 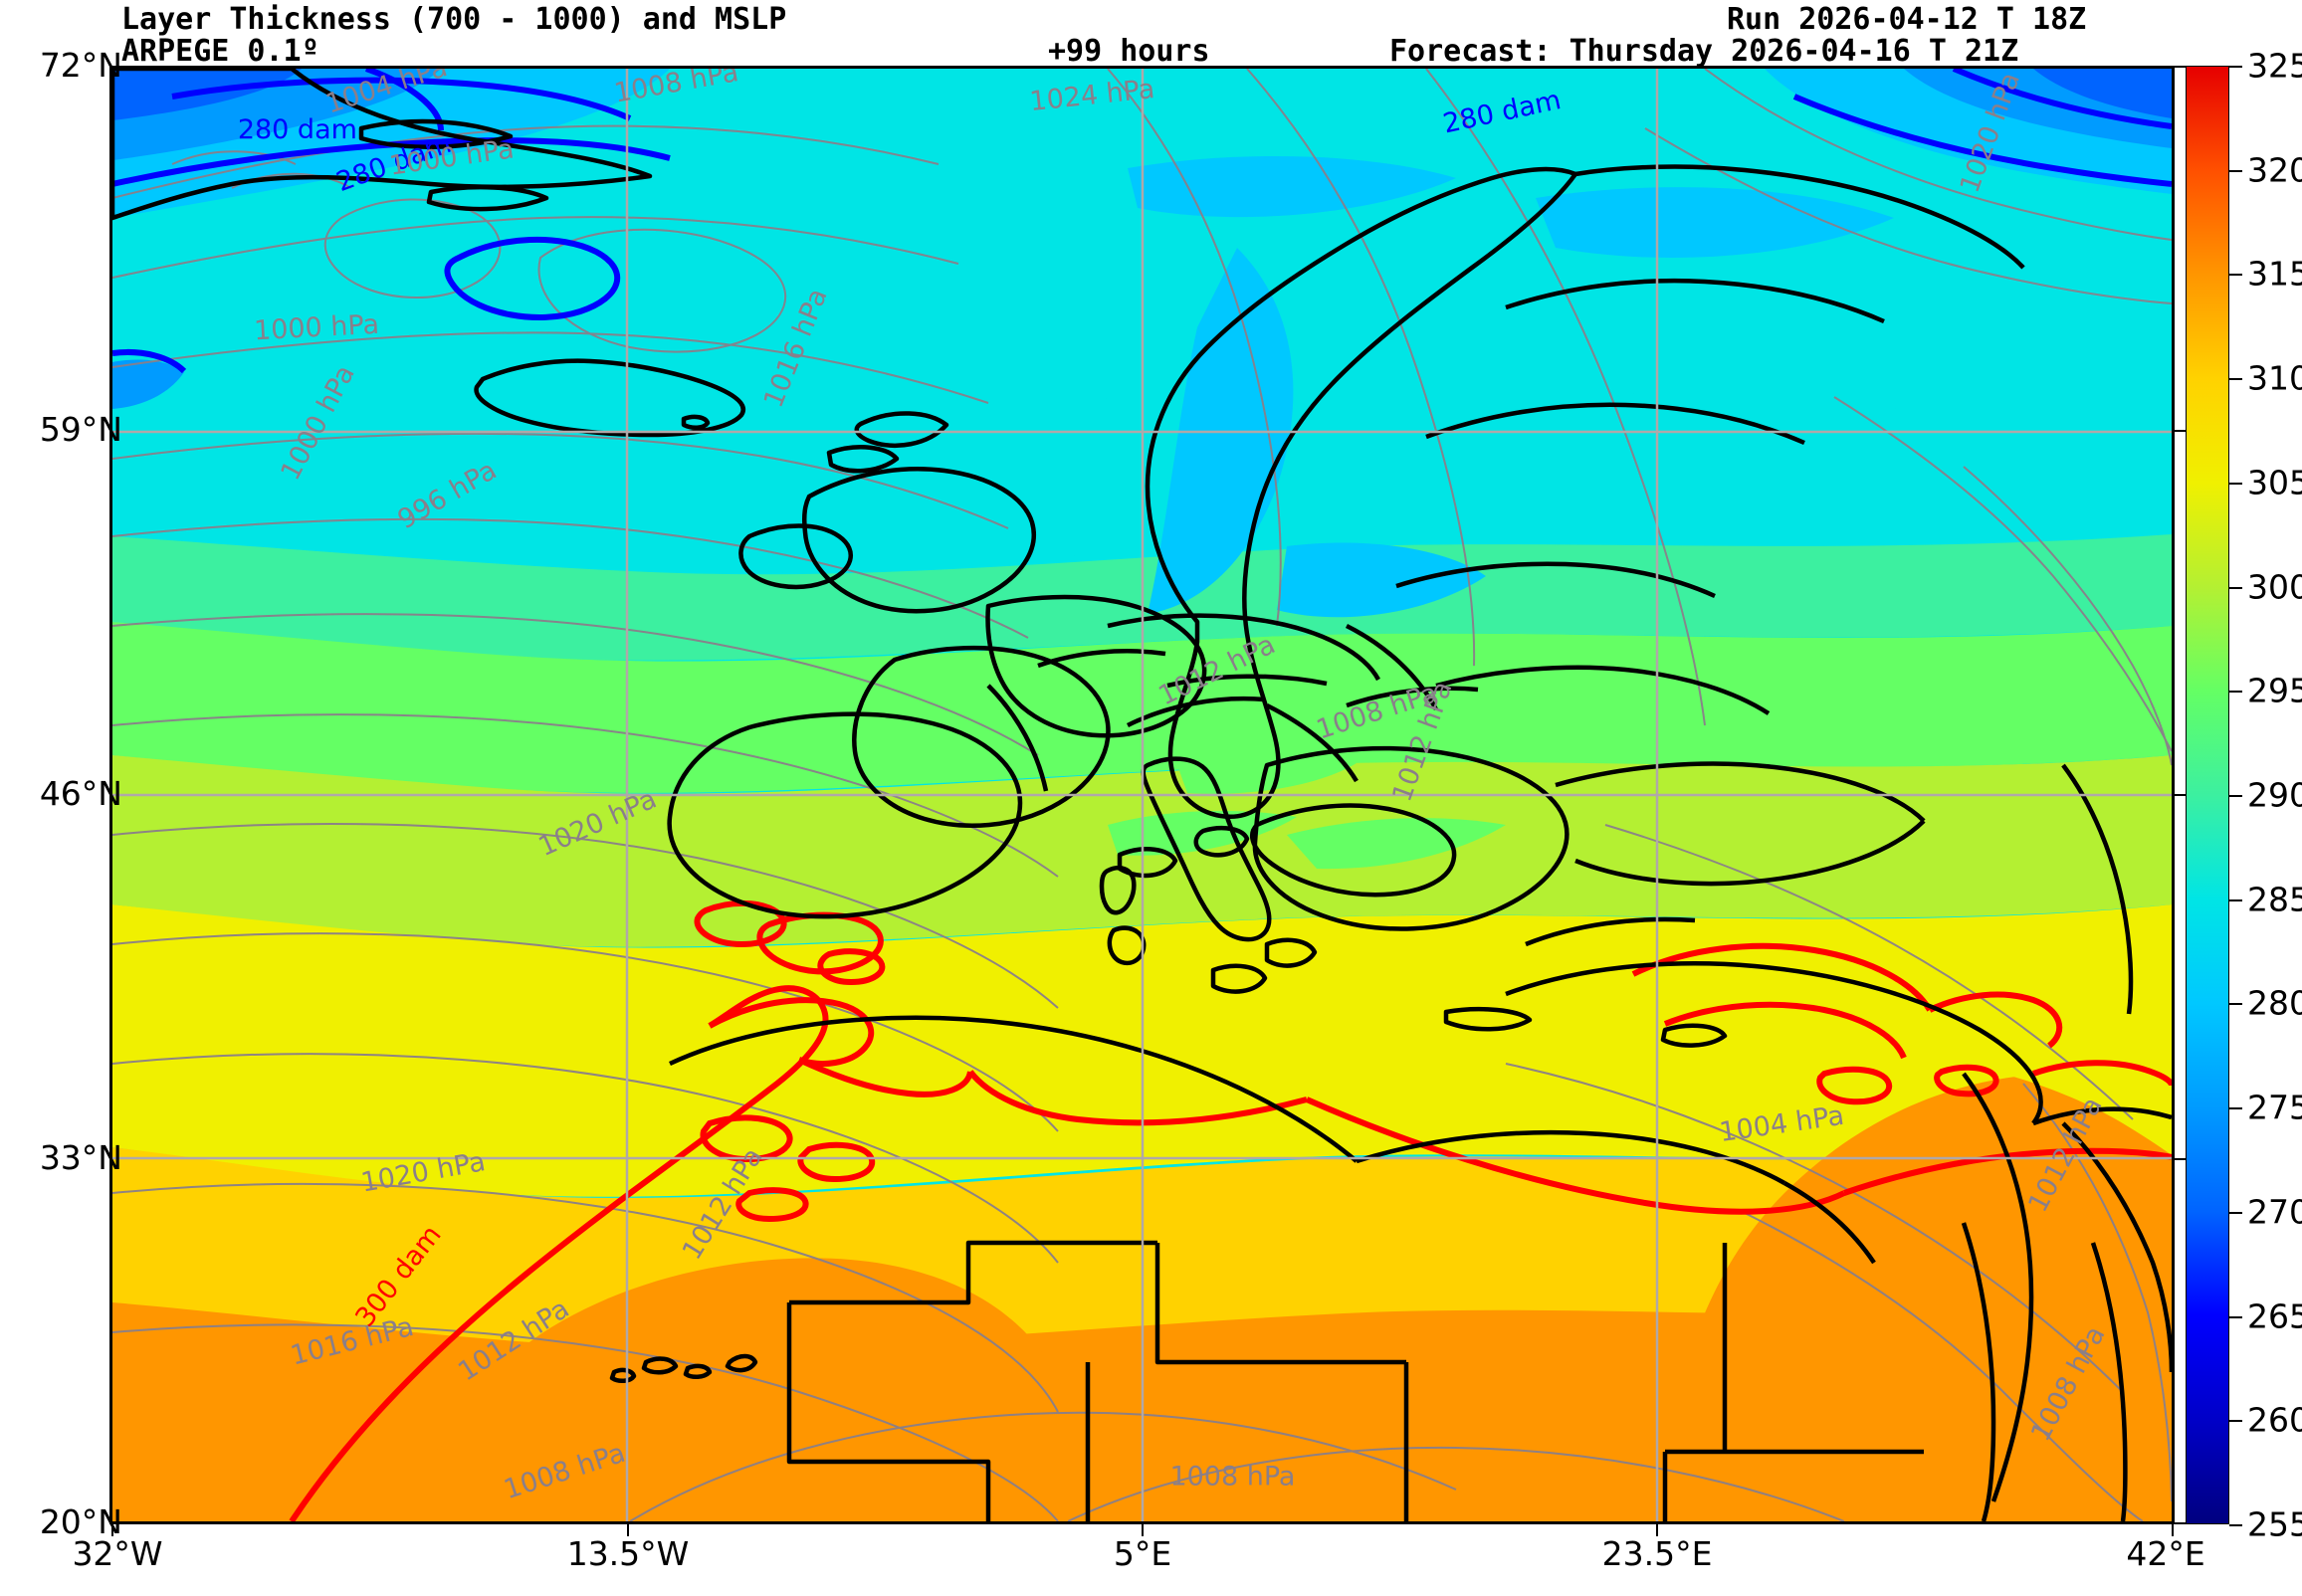 What do you see at coordinates (80, 1158) in the screenshot?
I see `y-label-33: 33°N` at bounding box center [80, 1158].